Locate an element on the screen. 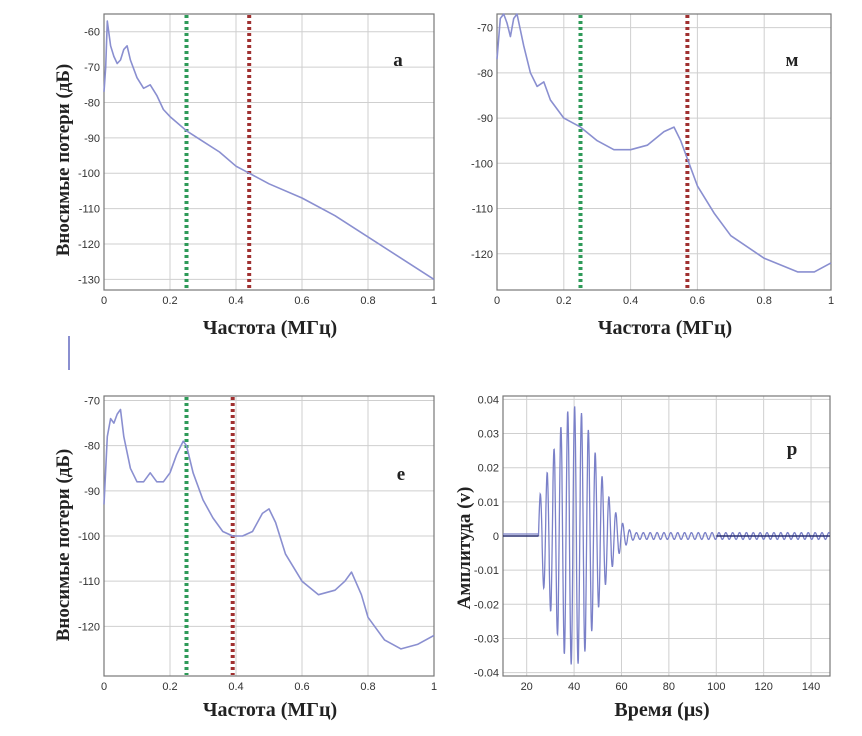 The height and width of the screenshot is (736, 862). panel-a-series-line is located at coordinates (269, 150).